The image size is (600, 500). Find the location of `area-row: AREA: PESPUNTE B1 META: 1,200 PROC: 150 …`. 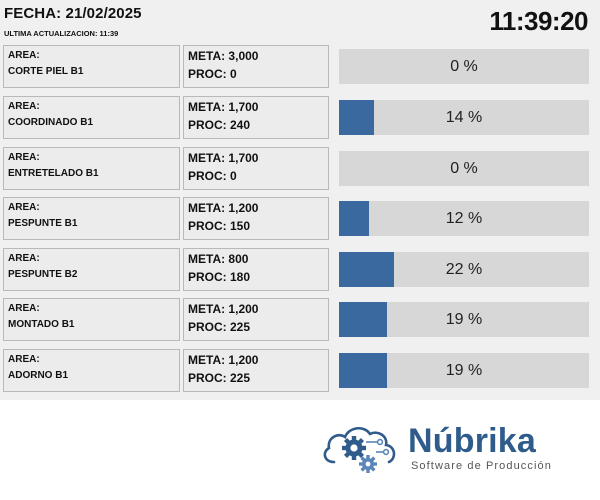

area-row: AREA: PESPUNTE B1 META: 1,200 PROC: 150 … is located at coordinates (300, 218).